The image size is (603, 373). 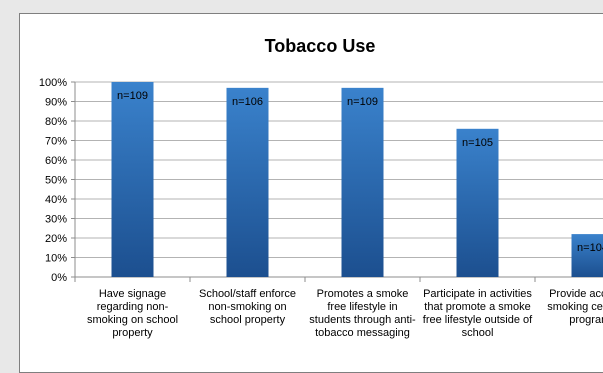 What do you see at coordinates (56, 122) in the screenshot?
I see `y-tick-label: 80%` at bounding box center [56, 122].